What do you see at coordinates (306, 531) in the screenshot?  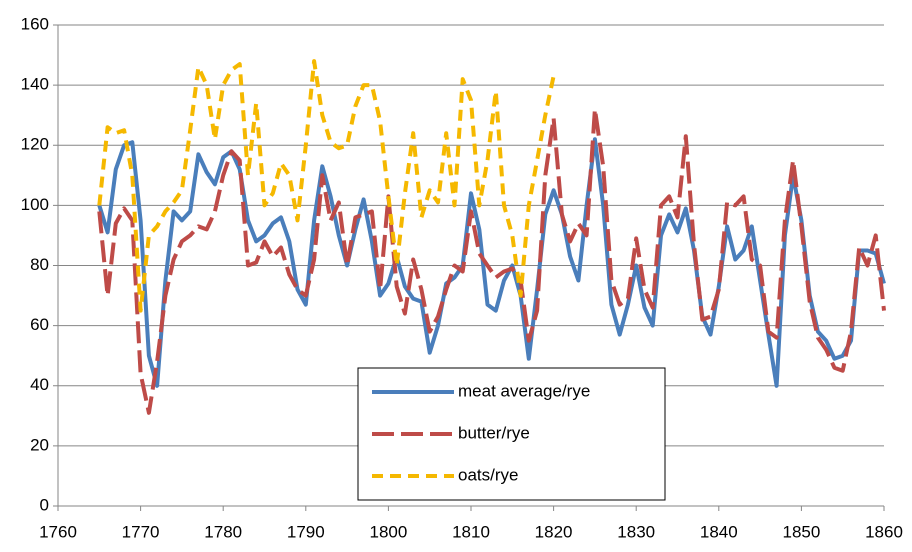 I see `x-tick-label: 1790` at bounding box center [306, 531].